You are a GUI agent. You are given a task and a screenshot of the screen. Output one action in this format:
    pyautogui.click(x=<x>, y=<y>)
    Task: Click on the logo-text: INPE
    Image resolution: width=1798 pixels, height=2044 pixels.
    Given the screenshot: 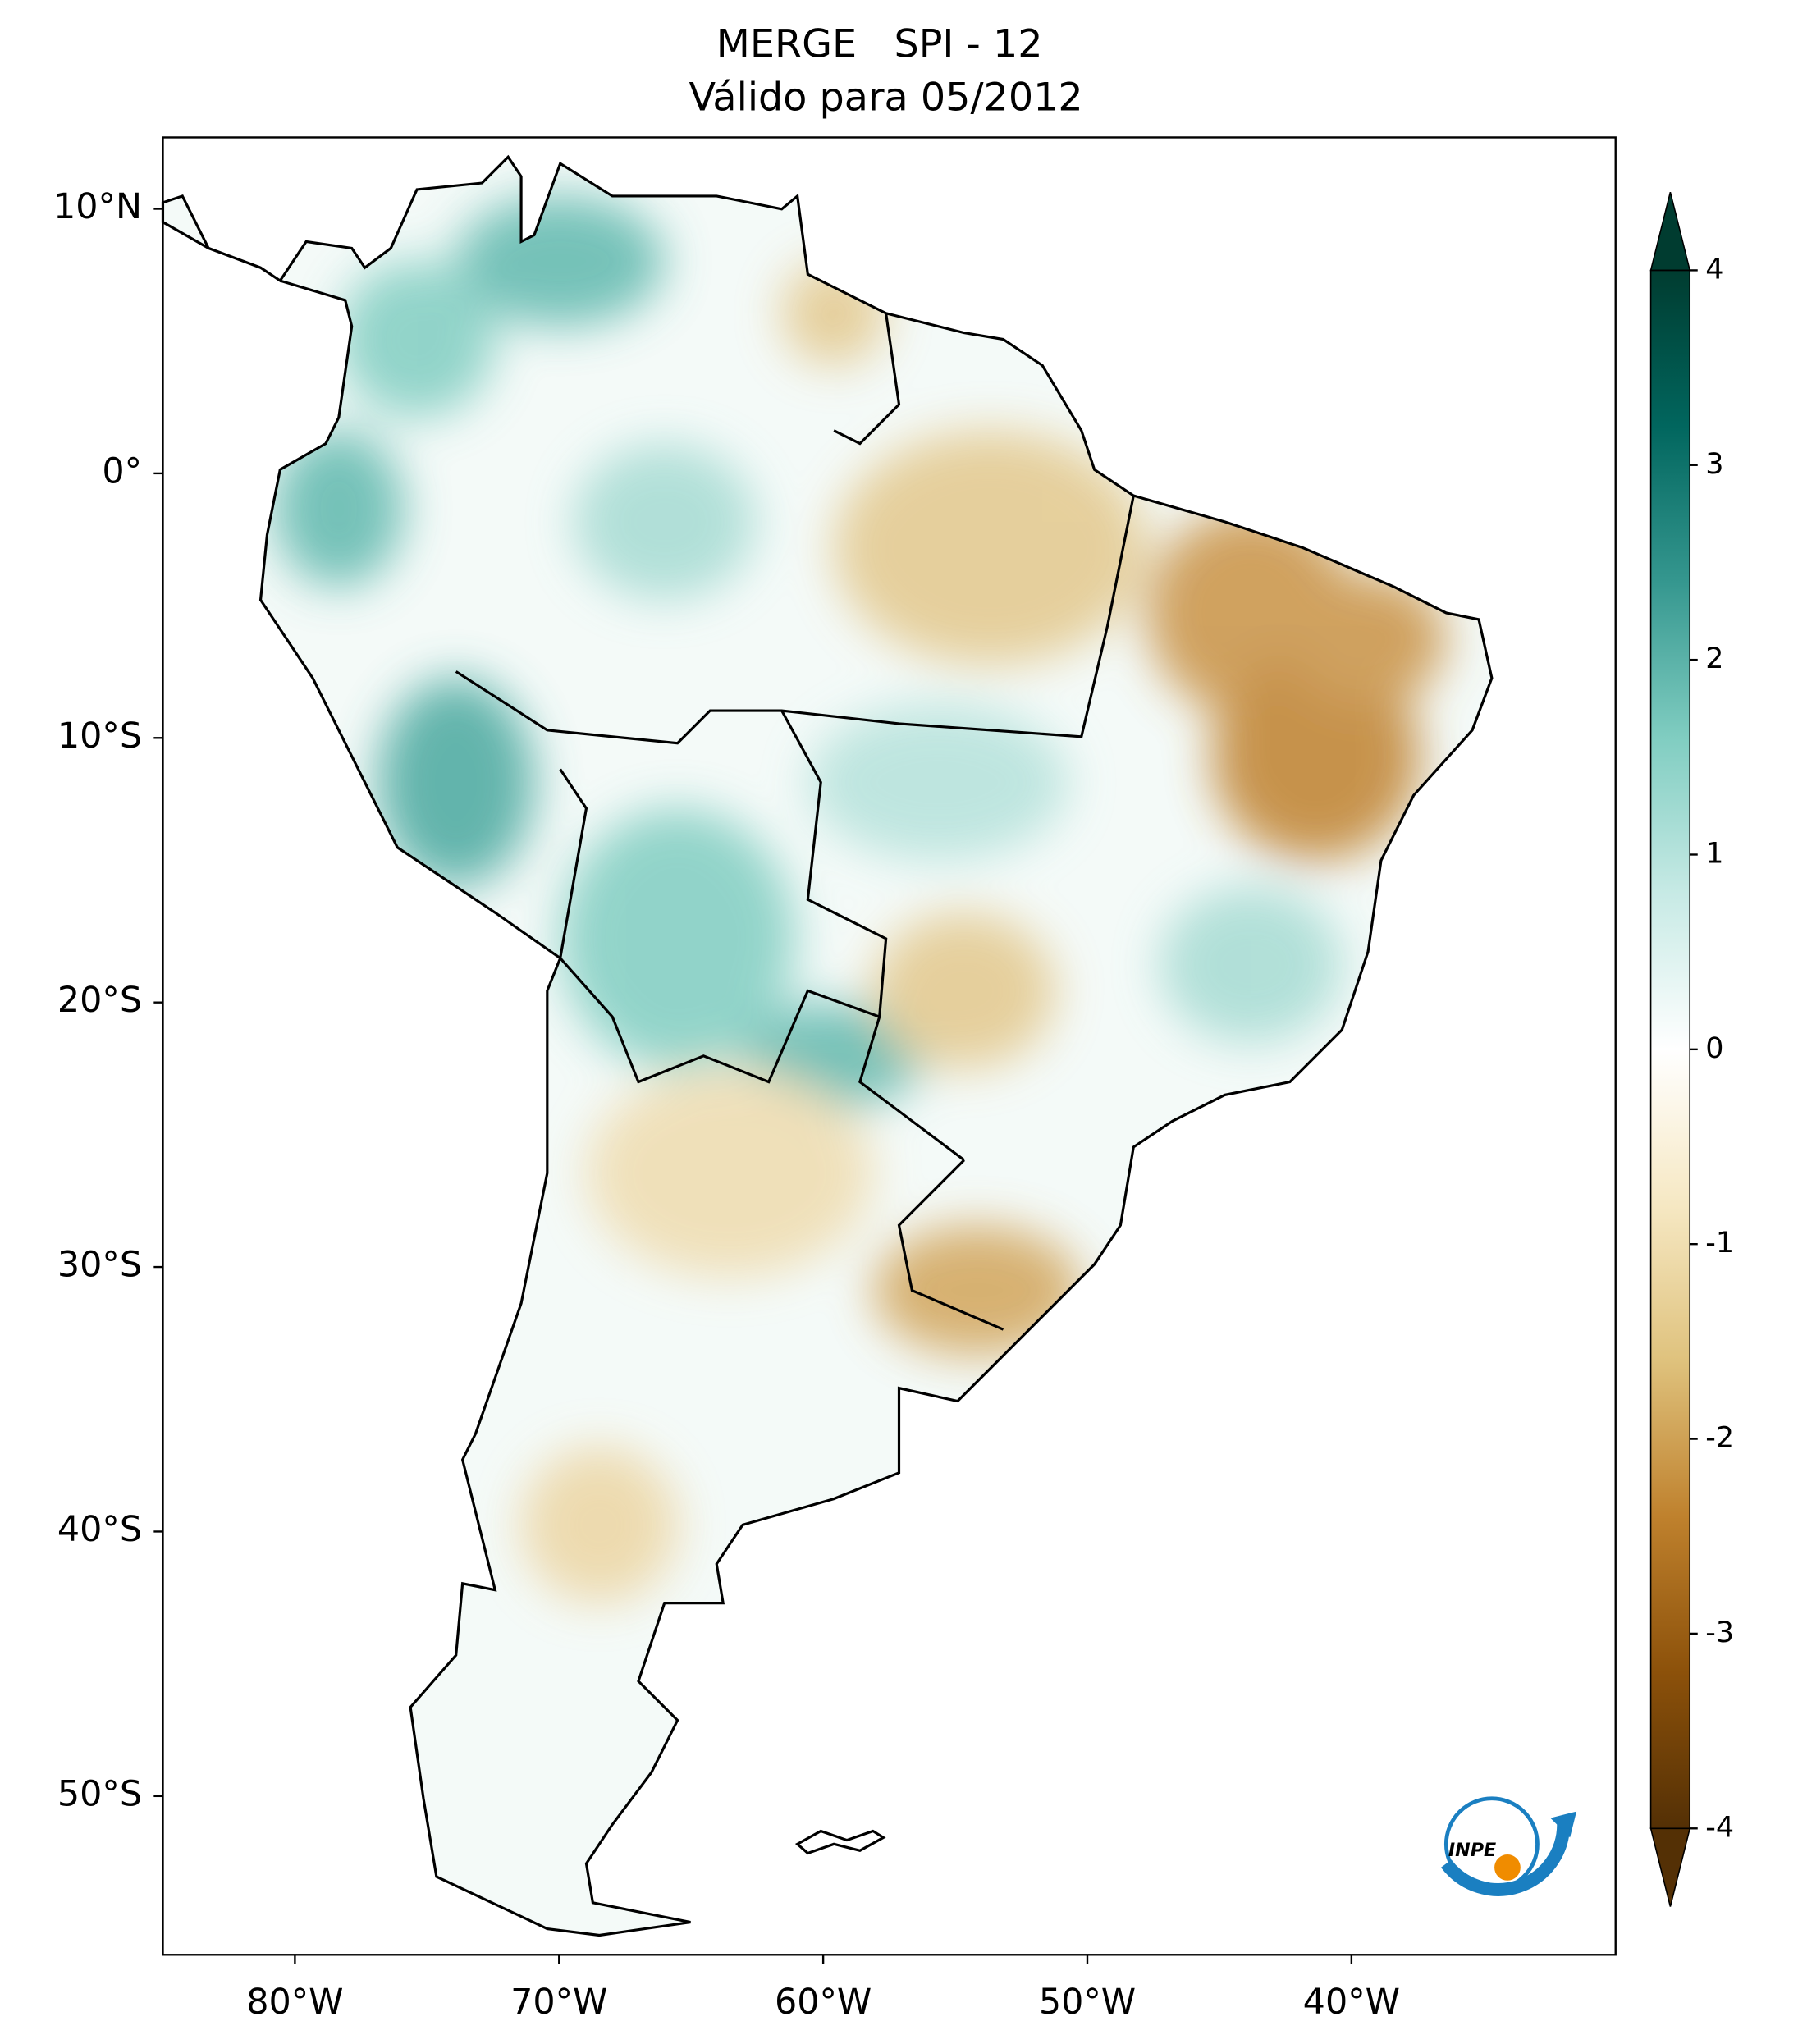 What is the action you would take?
    pyautogui.click(x=1472, y=1850)
    